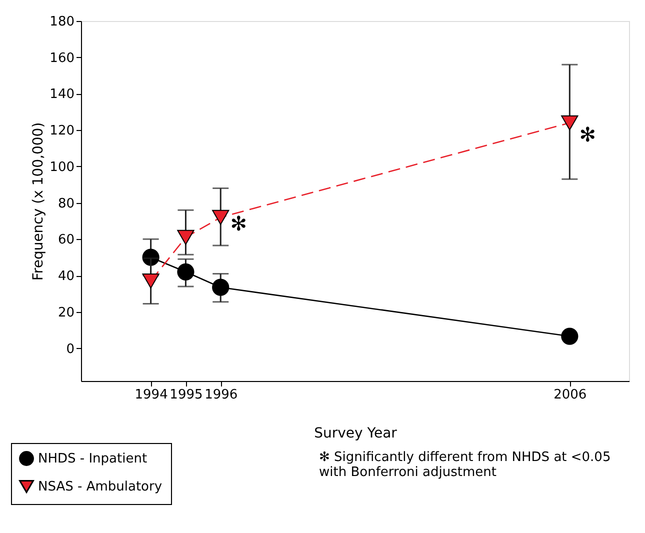  What do you see at coordinates (66, 312) in the screenshot?
I see `y-tick-label: 20` at bounding box center [66, 312].